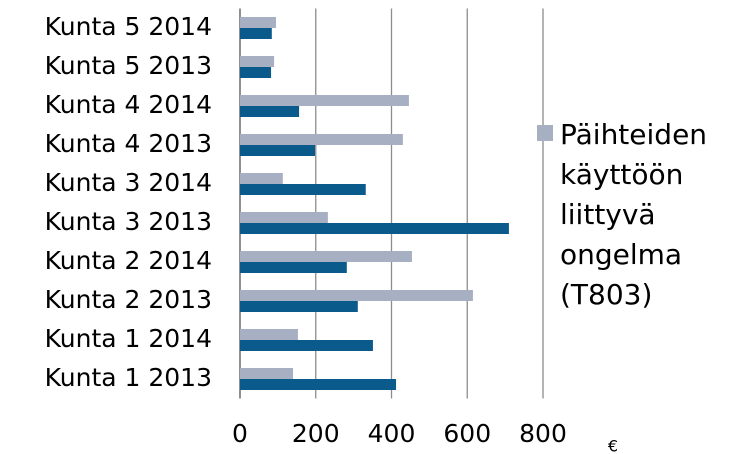  What do you see at coordinates (128, 143) in the screenshot?
I see `y-tick-label: Kunta 4 2013` at bounding box center [128, 143].